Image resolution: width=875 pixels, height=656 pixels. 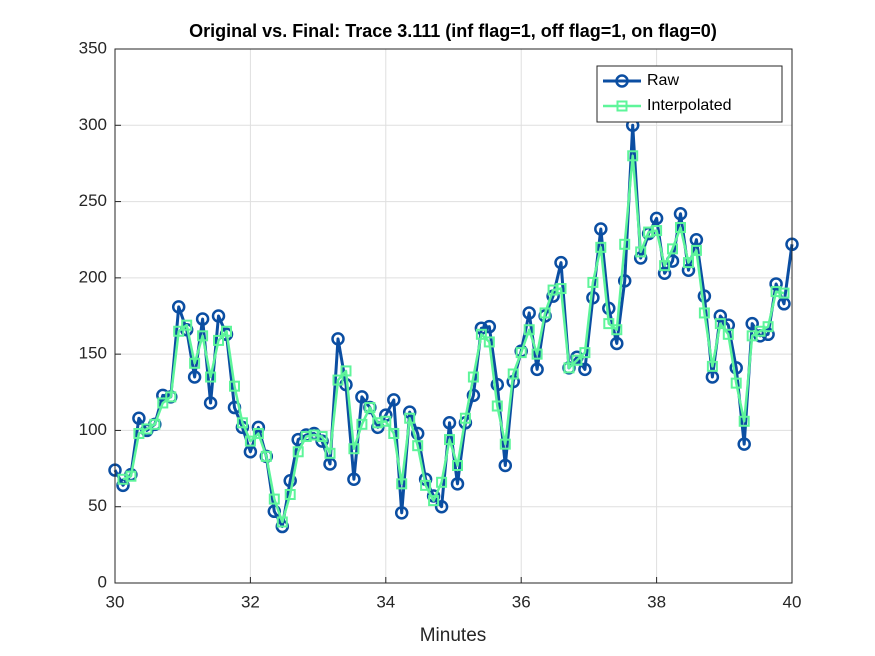 I want to click on x-tick-label: 30, so click(x=115, y=601).